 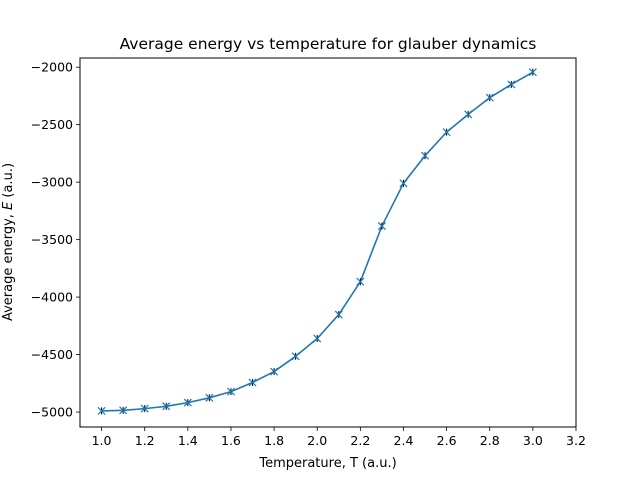 What do you see at coordinates (447, 440) in the screenshot?
I see `x-tick-label: 2.6` at bounding box center [447, 440].